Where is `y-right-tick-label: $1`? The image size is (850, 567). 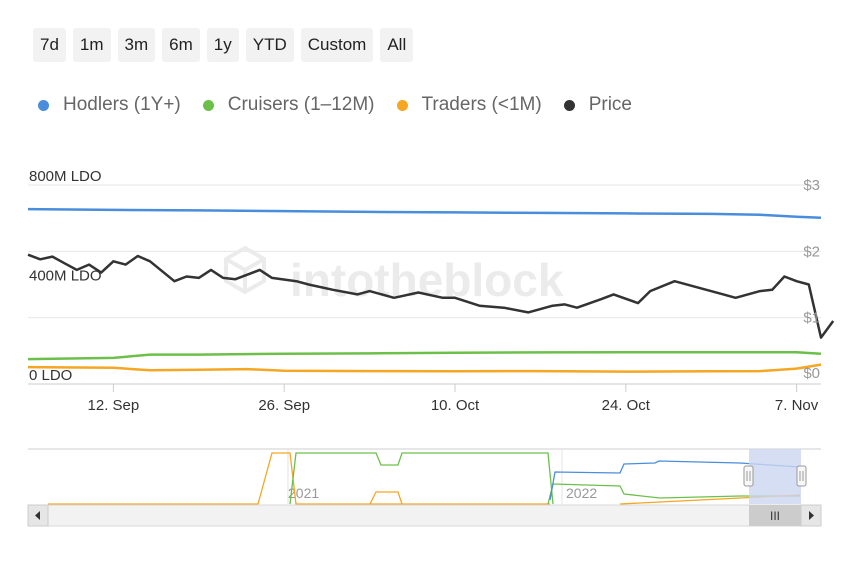
y-right-tick-label: $1 is located at coordinates (811, 318).